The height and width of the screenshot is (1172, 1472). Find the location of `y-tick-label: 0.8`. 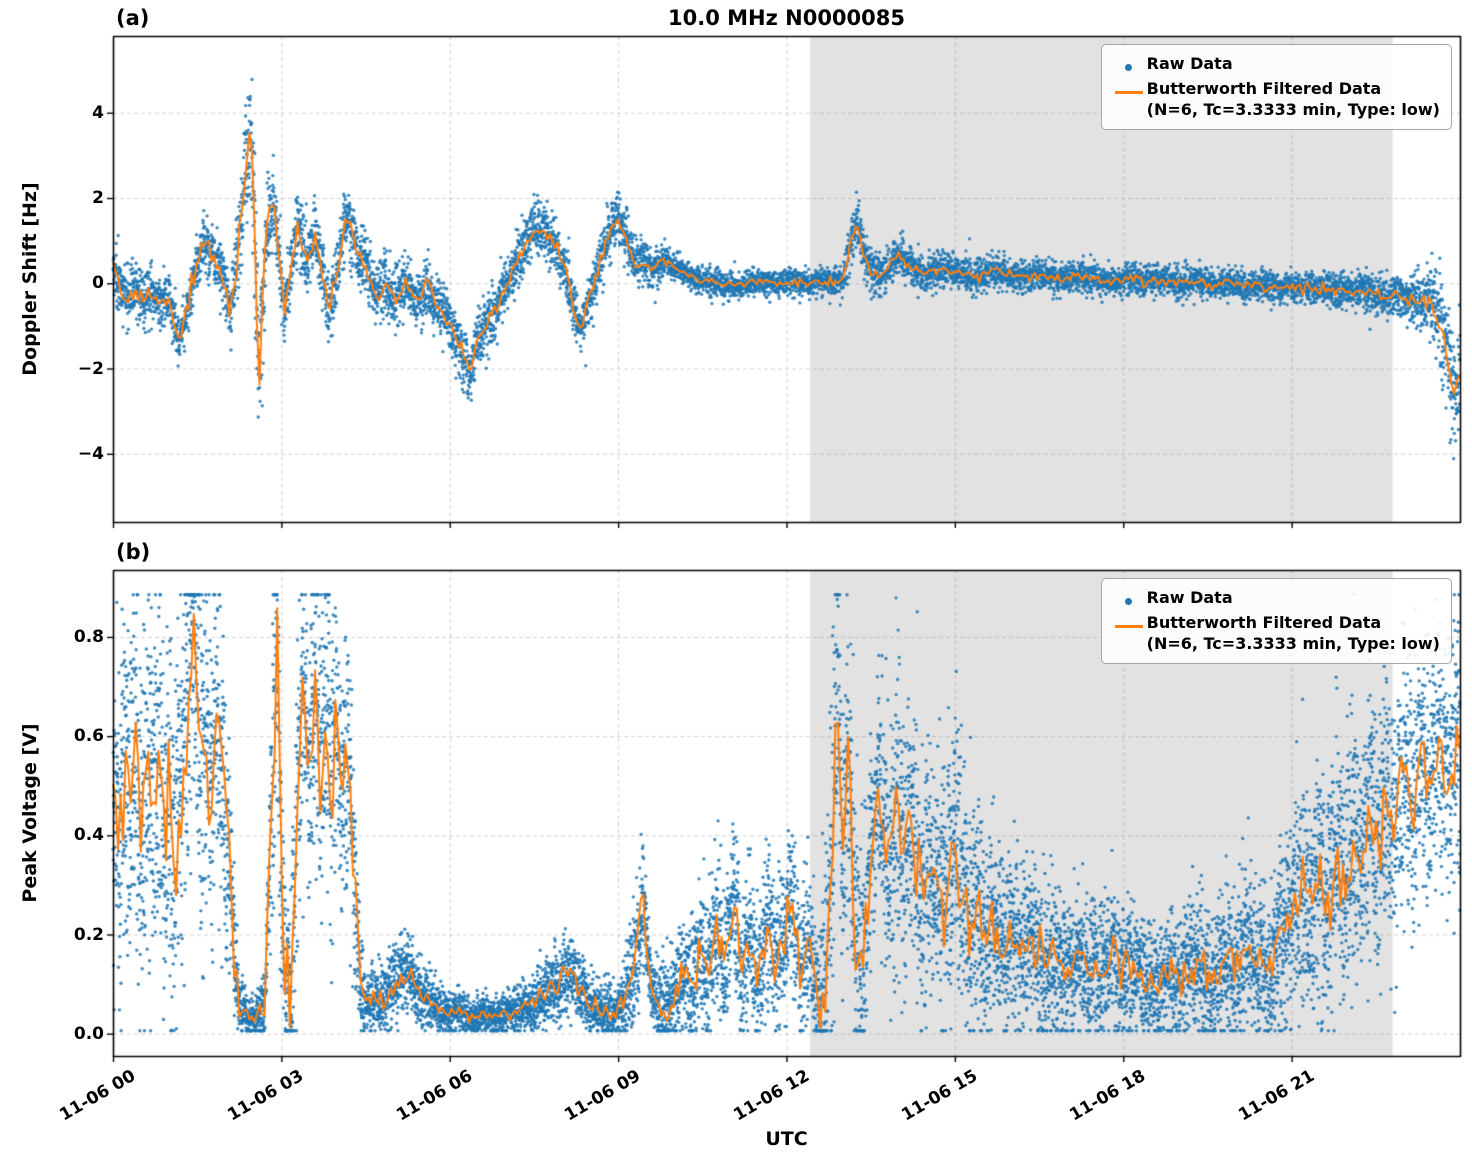

y-tick-label: 0.8 is located at coordinates (88, 636).